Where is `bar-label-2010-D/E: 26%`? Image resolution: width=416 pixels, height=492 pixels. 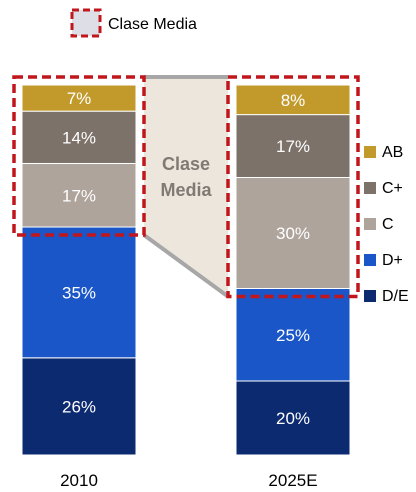 bar-label-2010-D/E: 26% is located at coordinates (79, 406).